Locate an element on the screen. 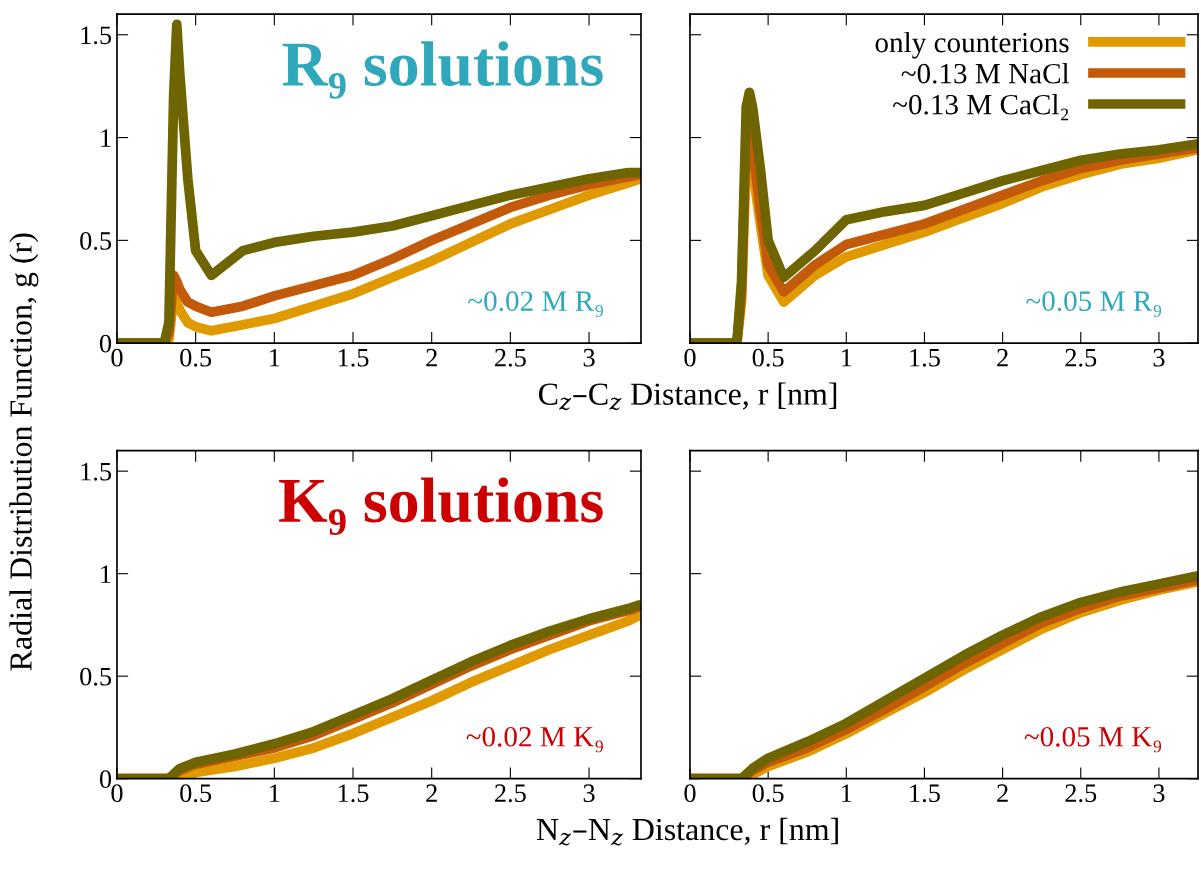  annotation: ~0.05 M R₉ is located at coordinates (1094, 304).